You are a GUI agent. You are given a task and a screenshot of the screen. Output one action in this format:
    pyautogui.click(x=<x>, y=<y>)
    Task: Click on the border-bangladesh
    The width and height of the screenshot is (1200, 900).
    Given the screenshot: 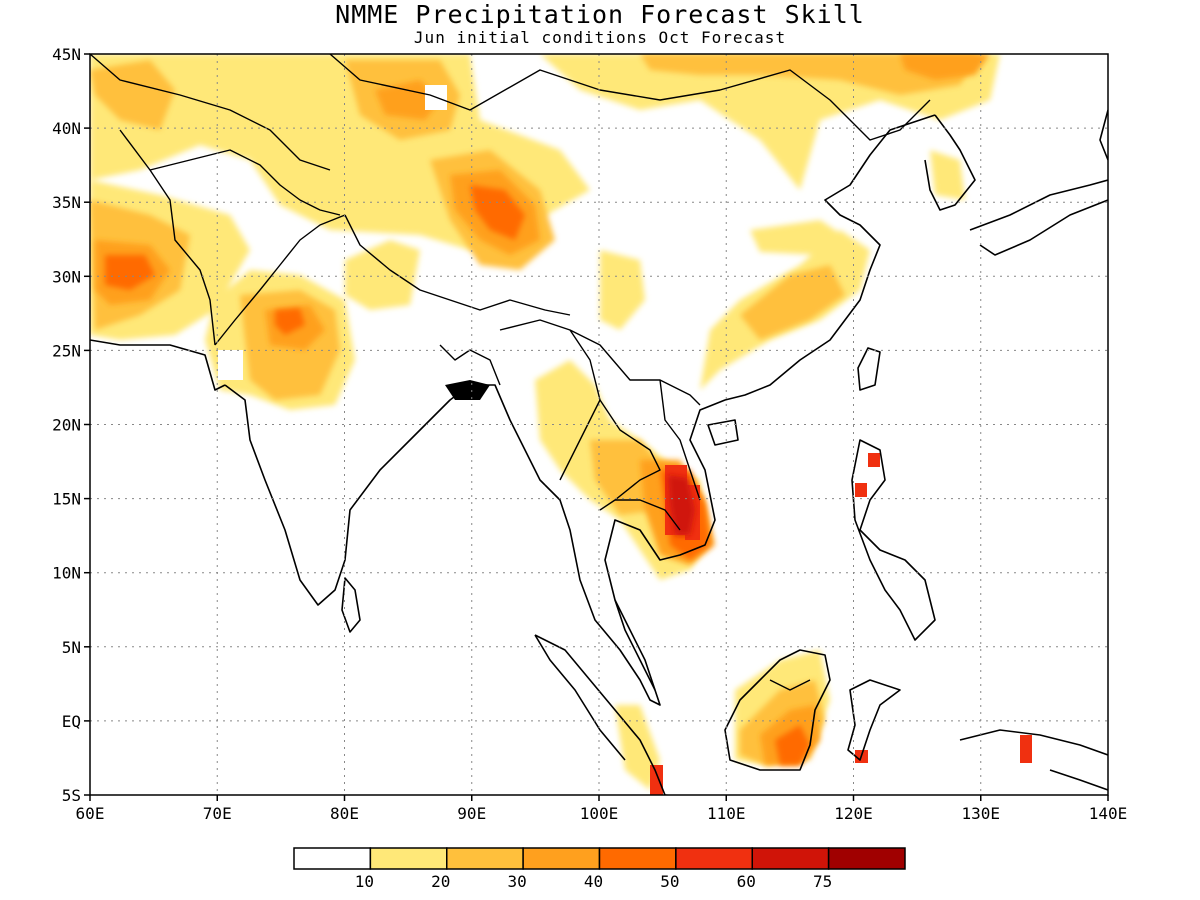 What is the action you would take?
    pyautogui.click(x=470, y=365)
    